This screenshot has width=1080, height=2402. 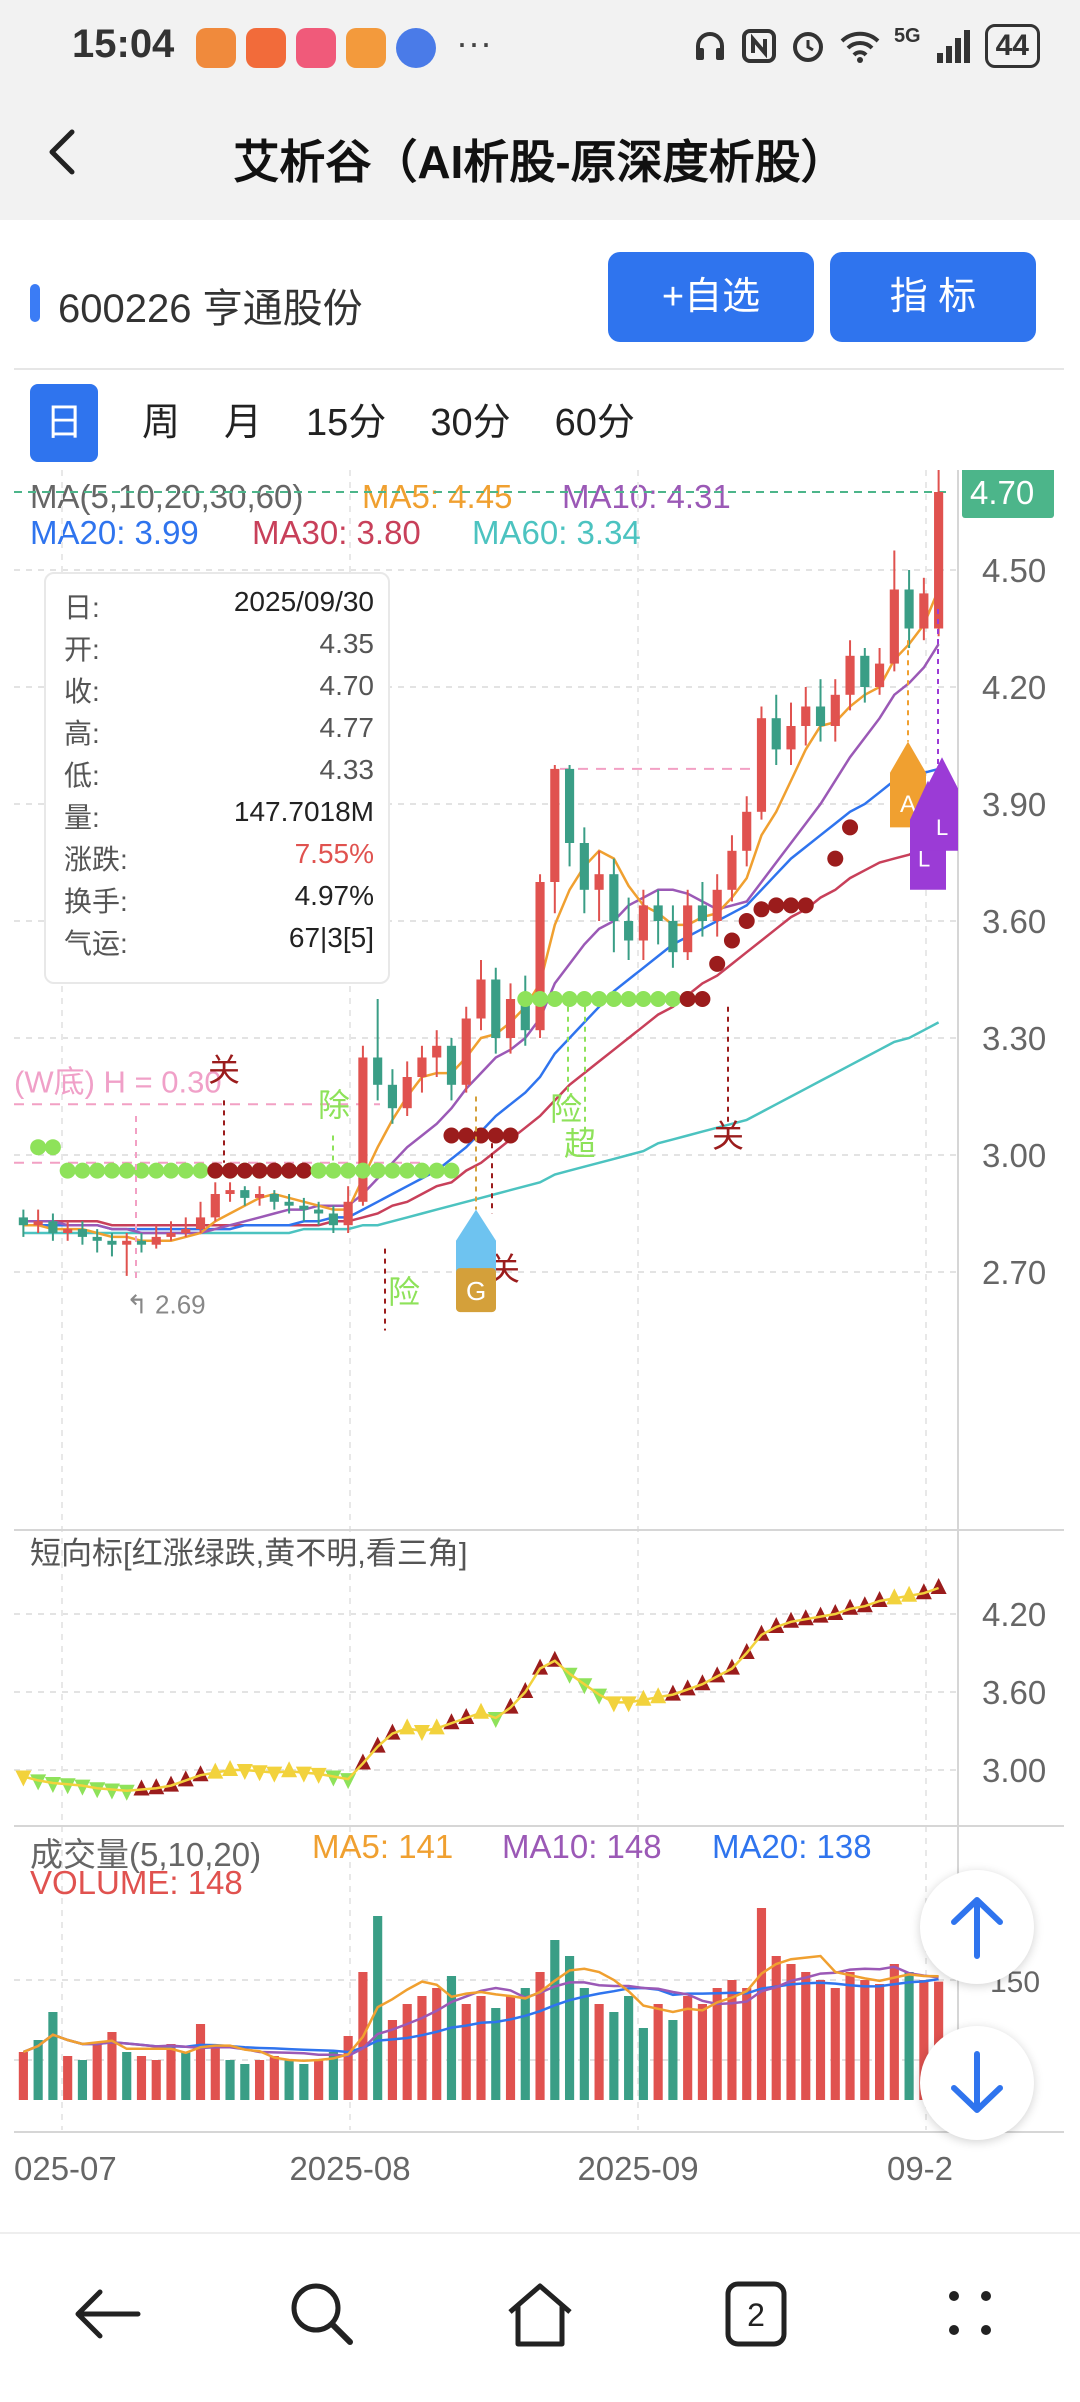 I want to click on ma-legend-title: MA(5,10,20,30,60), so click(x=167, y=496).